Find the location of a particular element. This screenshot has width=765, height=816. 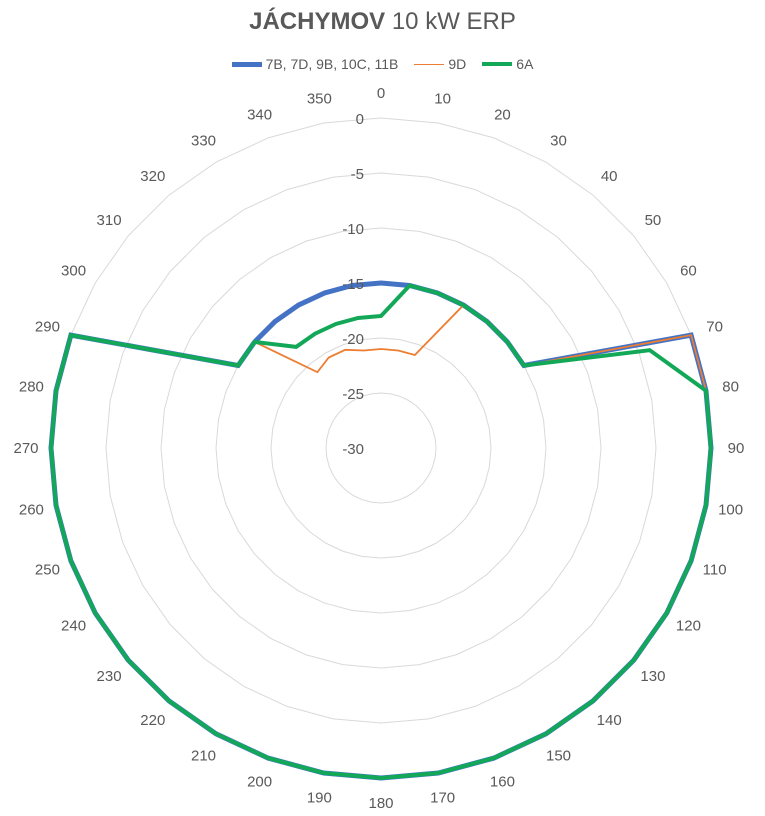

legend-item: 7B, 7D, 9B, 10C, 11B is located at coordinates (315, 64).